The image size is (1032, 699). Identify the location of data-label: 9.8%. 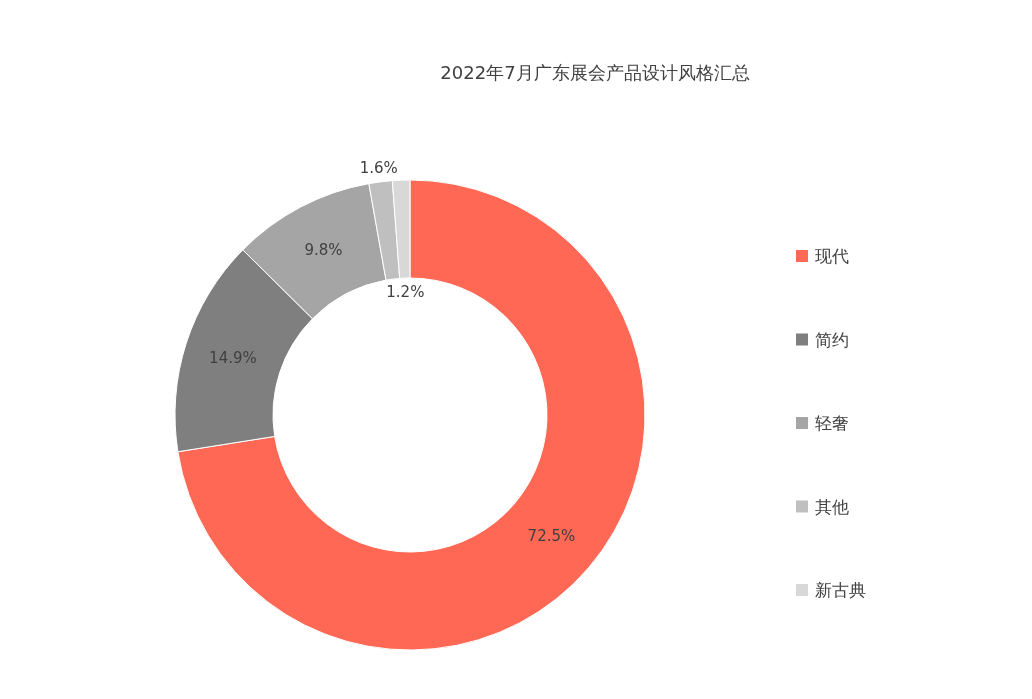
(323, 250).